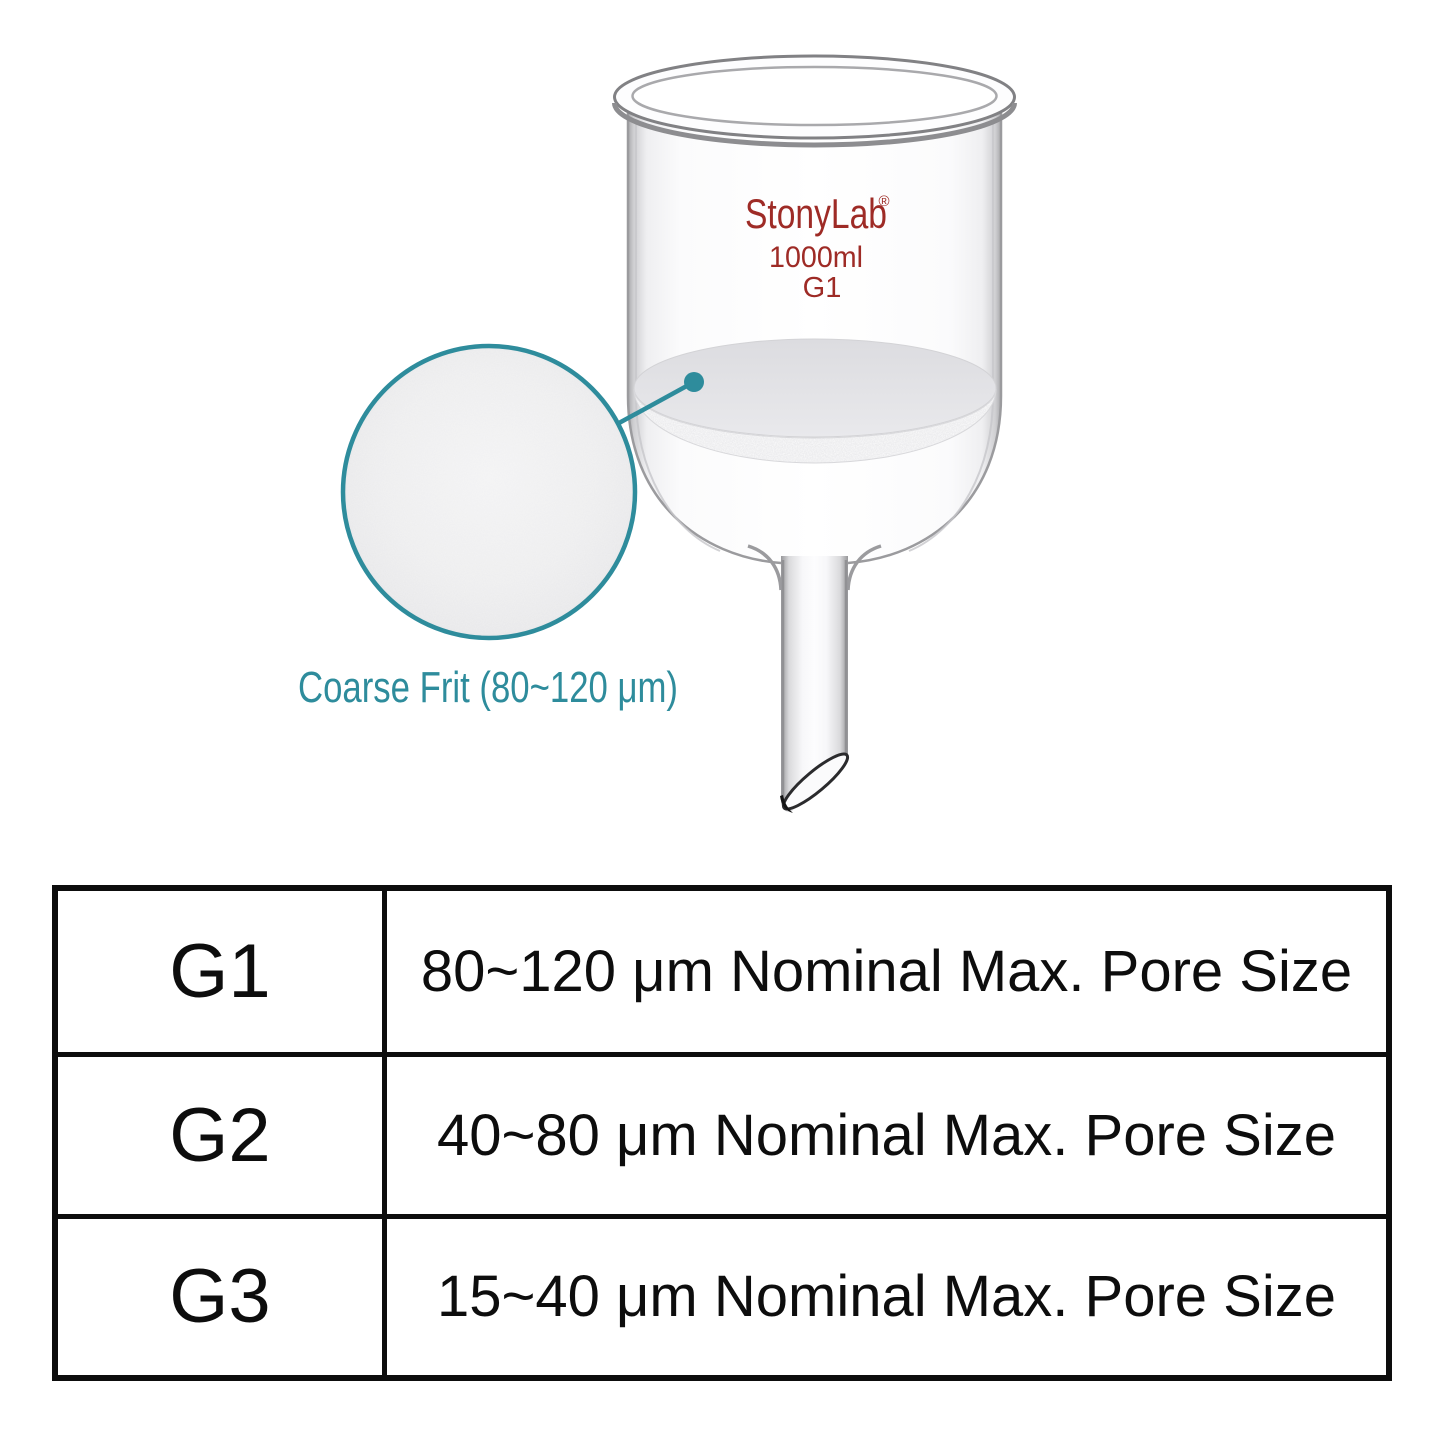 This screenshot has height=1445, width=1445. What do you see at coordinates (815, 781) in the screenshot?
I see `stem-cut-opening` at bounding box center [815, 781].